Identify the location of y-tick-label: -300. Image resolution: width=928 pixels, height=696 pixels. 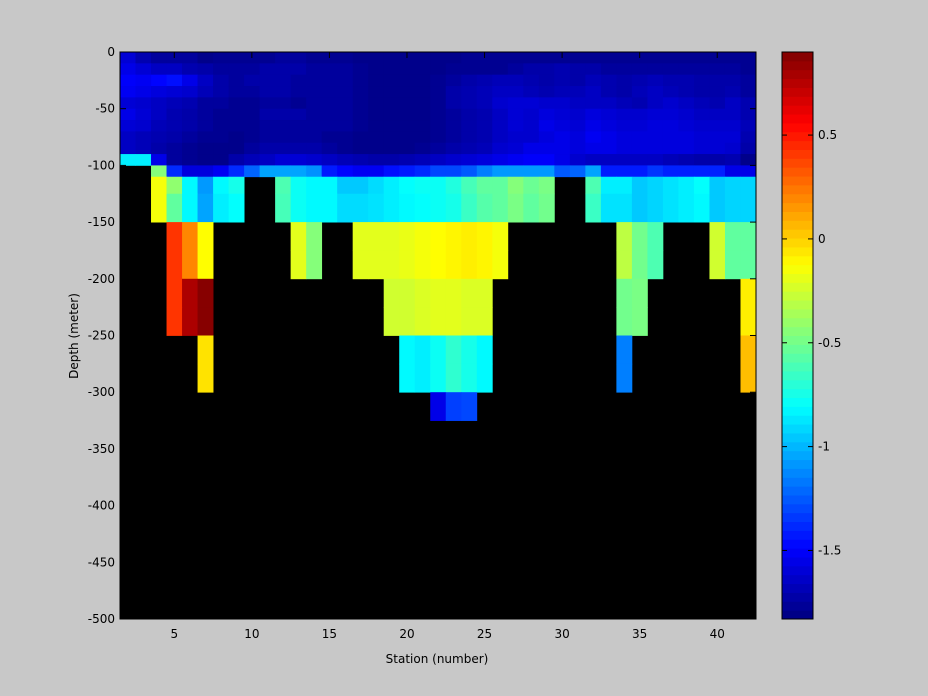
(101, 392).